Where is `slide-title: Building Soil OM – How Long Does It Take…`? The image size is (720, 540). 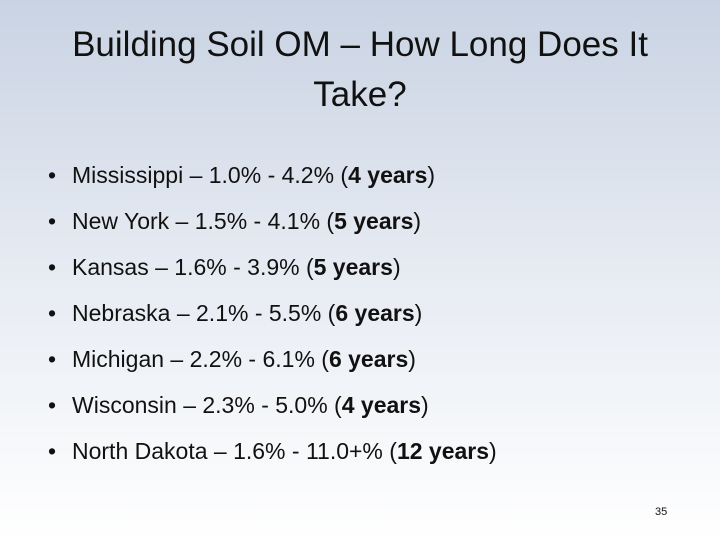
slide-title: Building Soil OM – How Long Does It Take… is located at coordinates (360, 69).